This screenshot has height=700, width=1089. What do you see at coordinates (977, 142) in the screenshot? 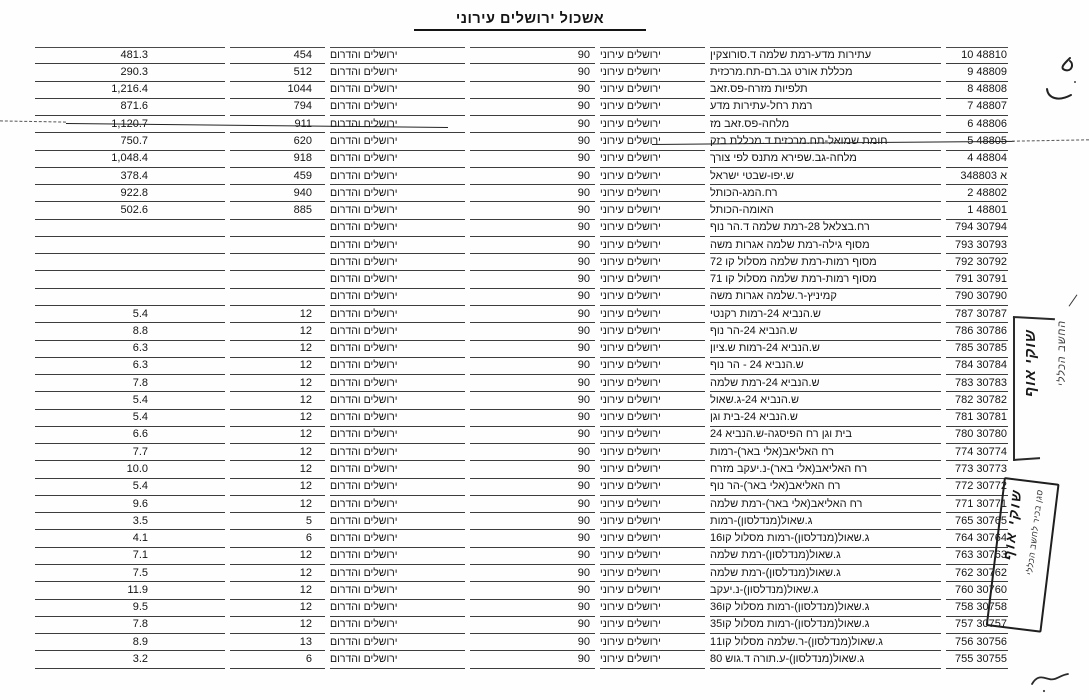
I see `line-id-cell: 5 48805` at bounding box center [977, 142].